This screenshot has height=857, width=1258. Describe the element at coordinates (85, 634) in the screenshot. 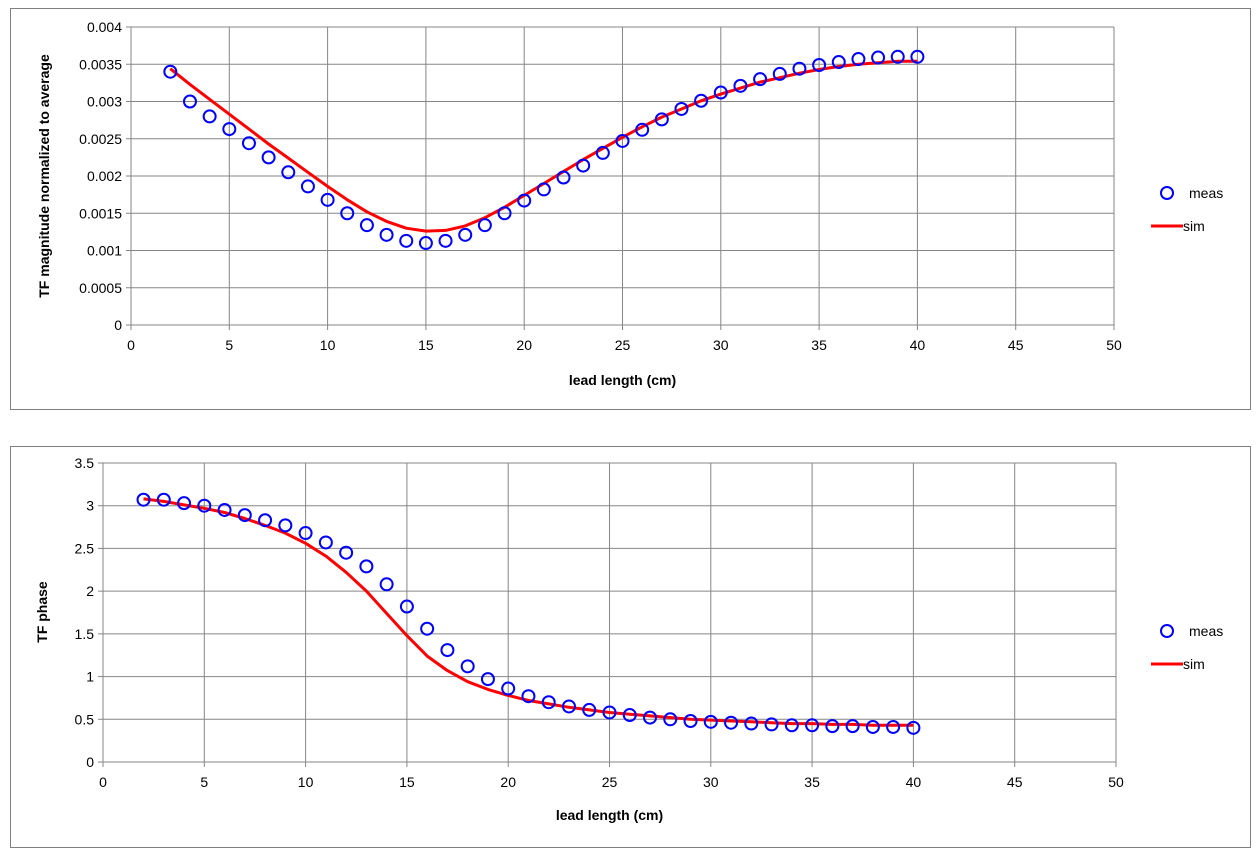

I see `y-tick-label: 1.5` at that location.